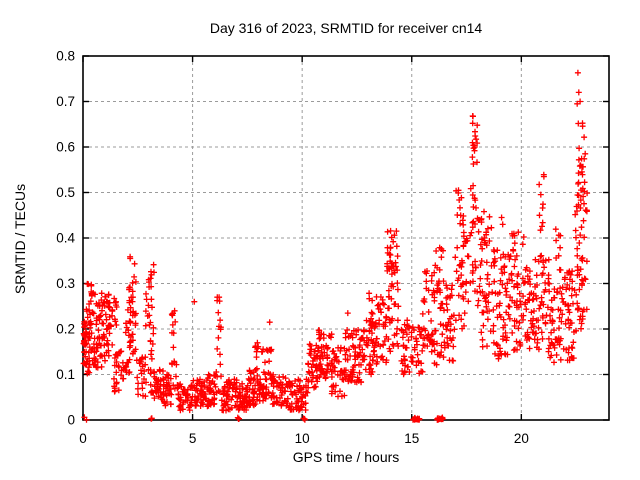  I want to click on y-axis-label: SRMTID / TECUs, so click(20, 239).